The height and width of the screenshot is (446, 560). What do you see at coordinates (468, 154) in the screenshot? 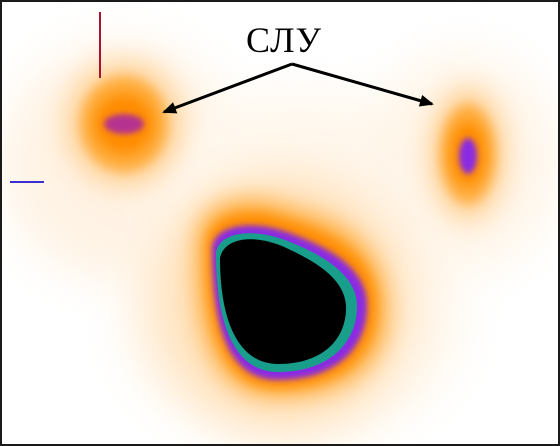
I see `right-uptake-spot` at bounding box center [468, 154].